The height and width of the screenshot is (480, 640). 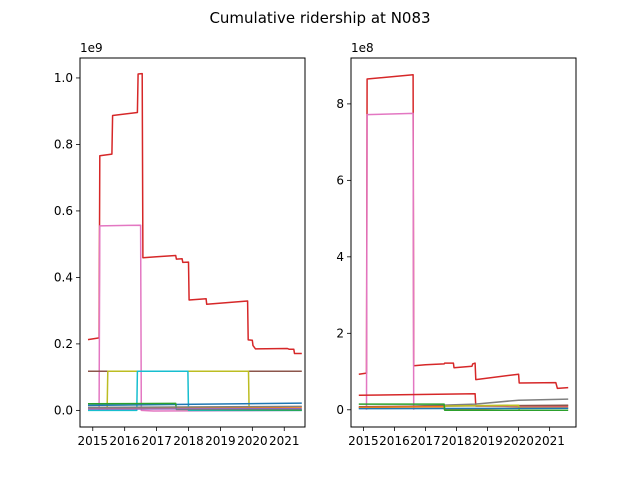 I want to click on y-offset-multiplier: 1e9, so click(x=91, y=48).